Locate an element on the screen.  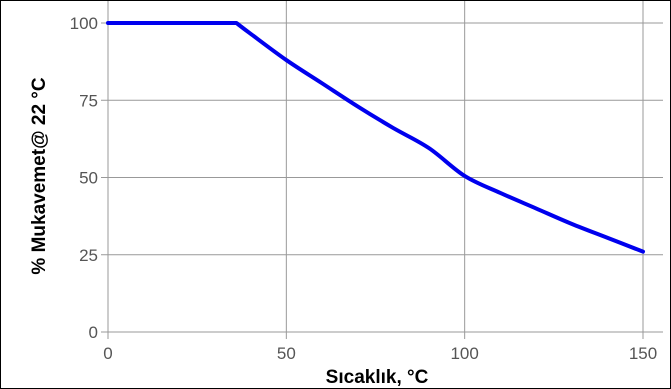
y-tick-label: 75 is located at coordinates (88, 100).